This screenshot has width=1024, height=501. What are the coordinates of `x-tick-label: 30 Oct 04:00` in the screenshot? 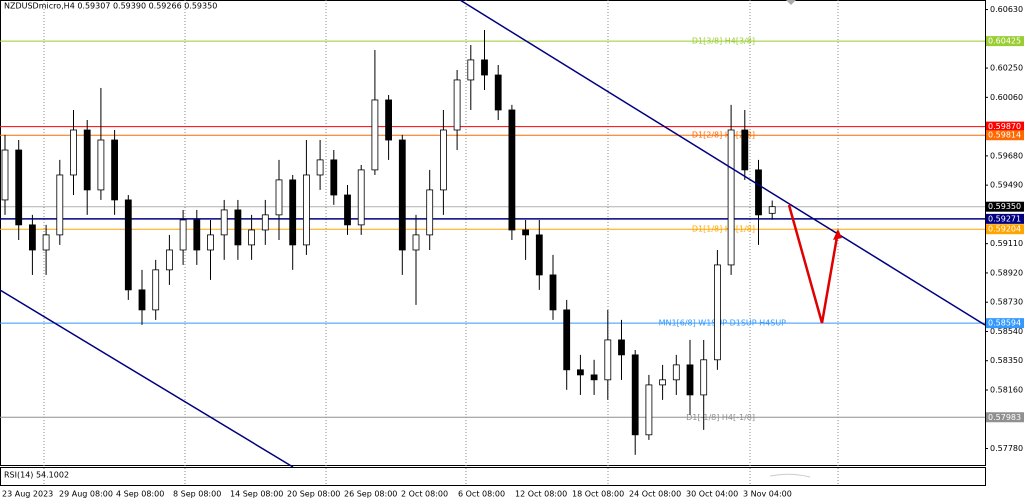 It's located at (712, 494).